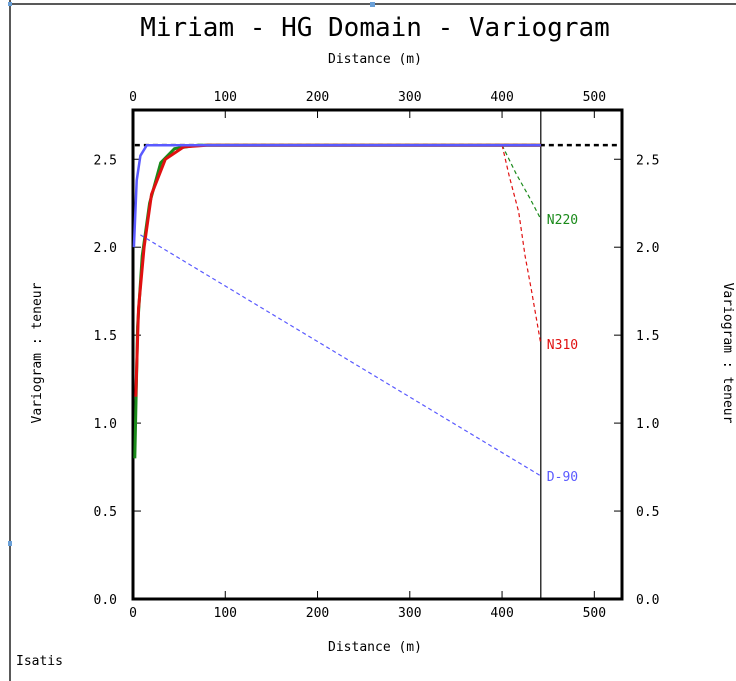 Image resolution: width=736 pixels, height=681 pixels. I want to click on series-label-n220: N220, so click(562, 220).